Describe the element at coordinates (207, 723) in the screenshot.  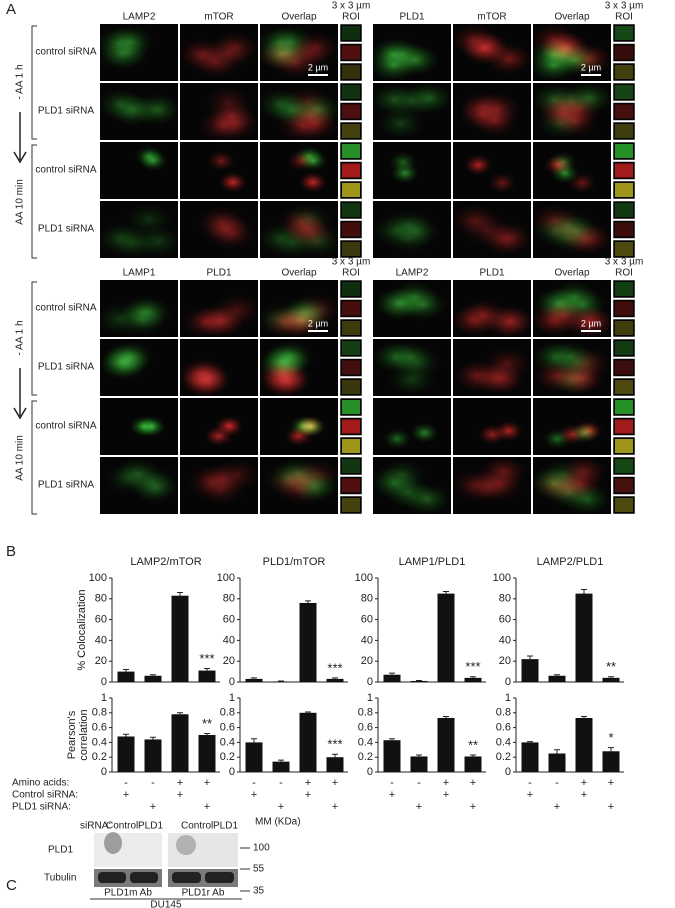
I see `significance: **` at that location.